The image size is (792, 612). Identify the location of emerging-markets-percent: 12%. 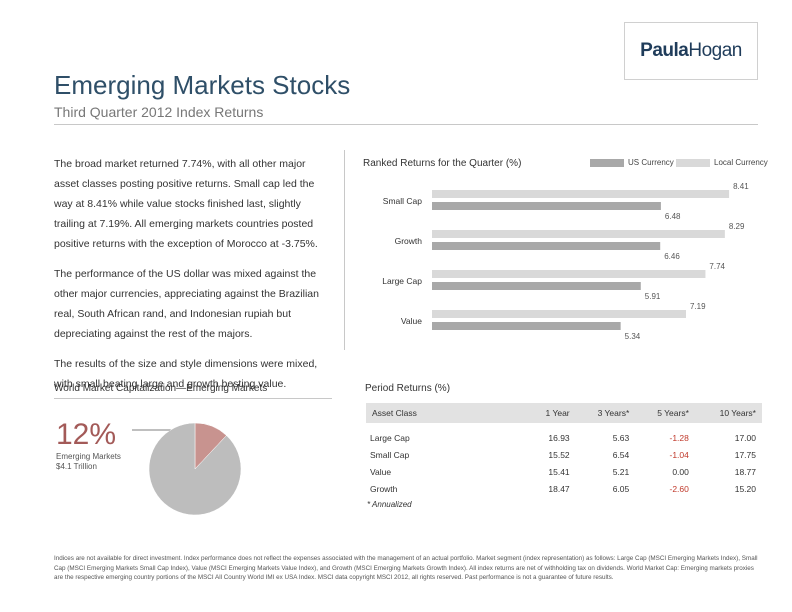
(86, 434).